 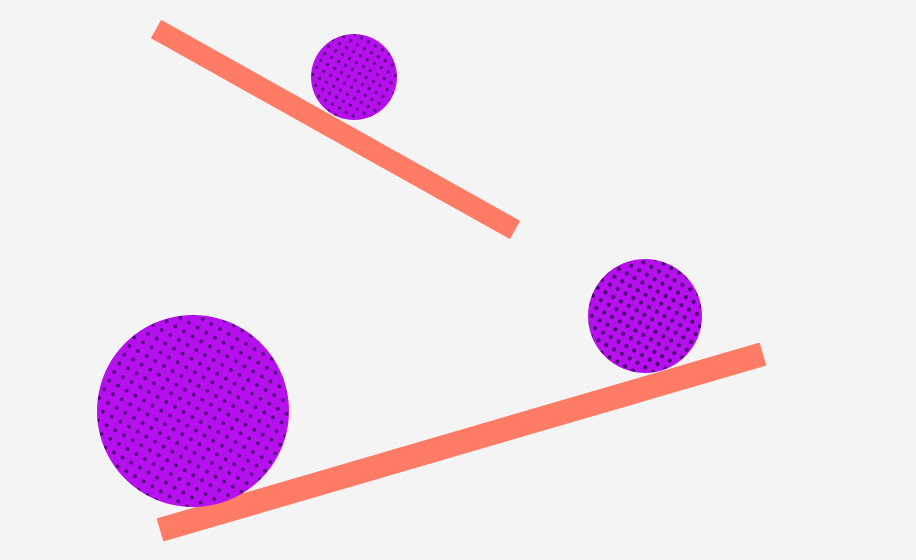 What do you see at coordinates (645, 316) in the screenshot?
I see `medium-ball` at bounding box center [645, 316].